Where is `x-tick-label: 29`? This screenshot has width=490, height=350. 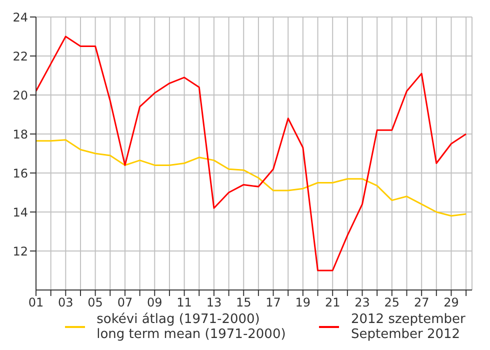 x-tick-label: 29 is located at coordinates (451, 303).